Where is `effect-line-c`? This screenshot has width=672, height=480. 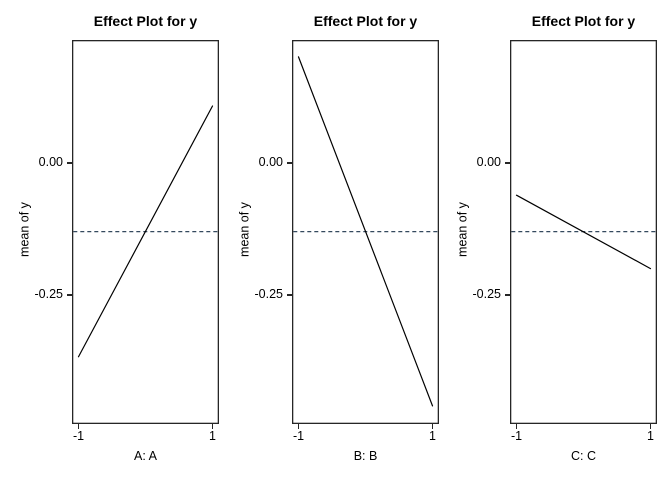
effect-line-c is located at coordinates (583, 232).